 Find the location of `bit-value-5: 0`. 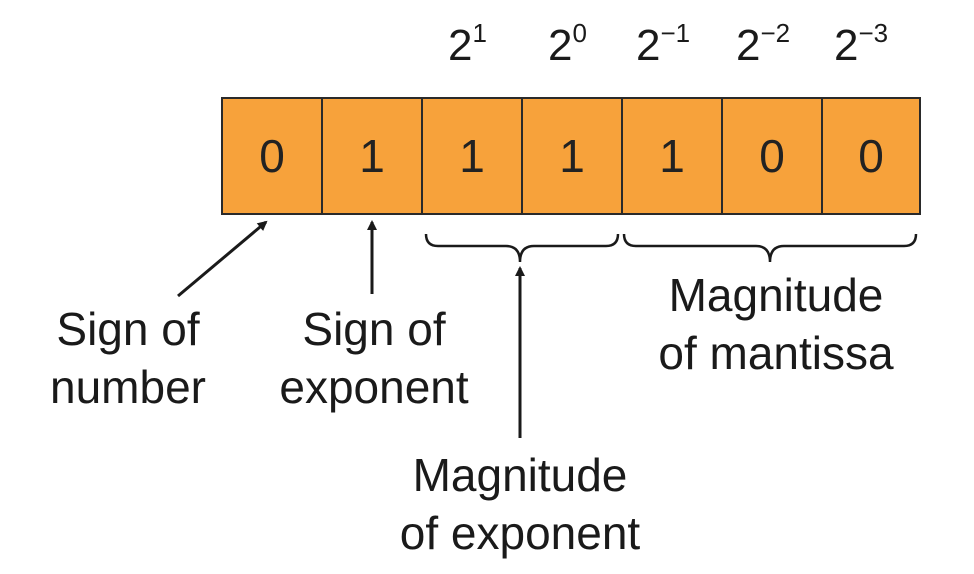

bit-value-5: 0 is located at coordinates (772, 156).